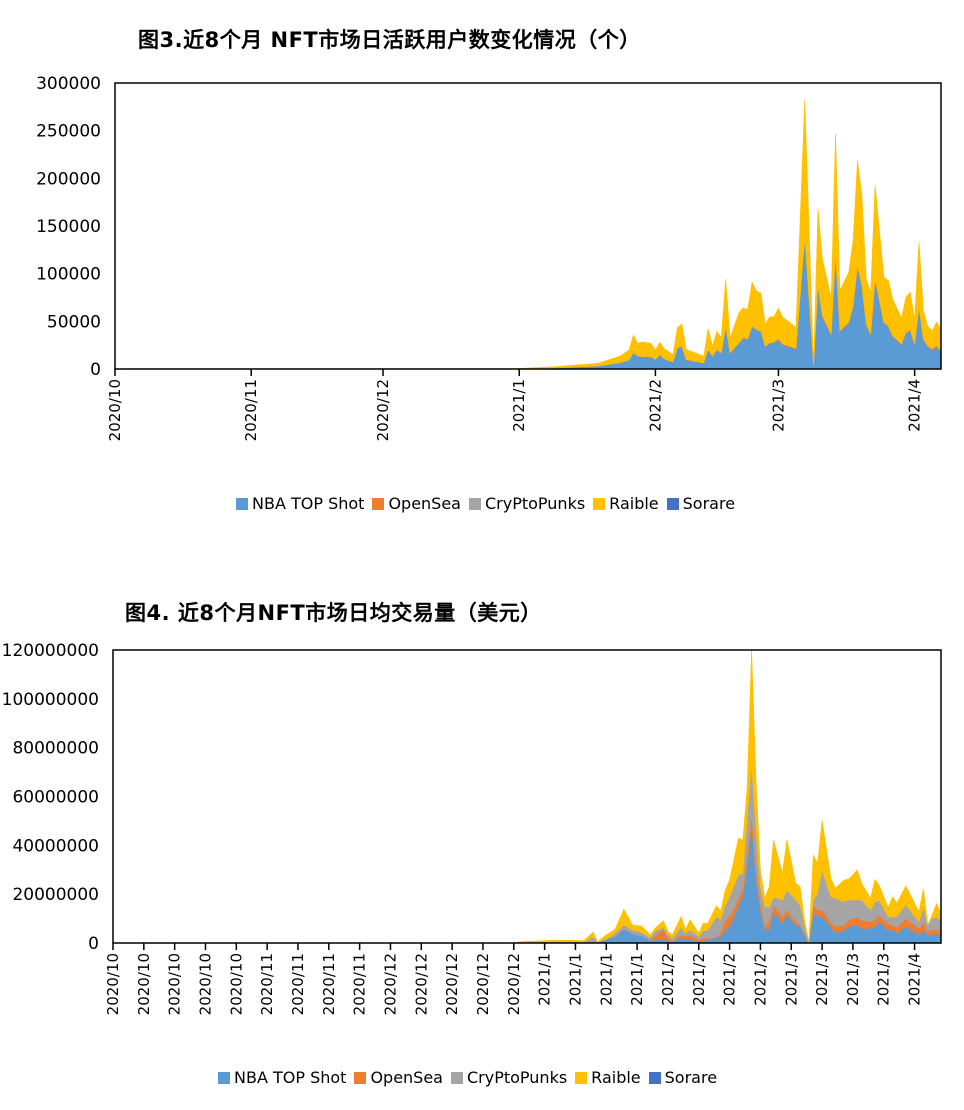 Image resolution: width=964 pixels, height=1110 pixels. Describe the element at coordinates (50, 700) in the screenshot. I see `y-tick-label: 100000000` at that location.